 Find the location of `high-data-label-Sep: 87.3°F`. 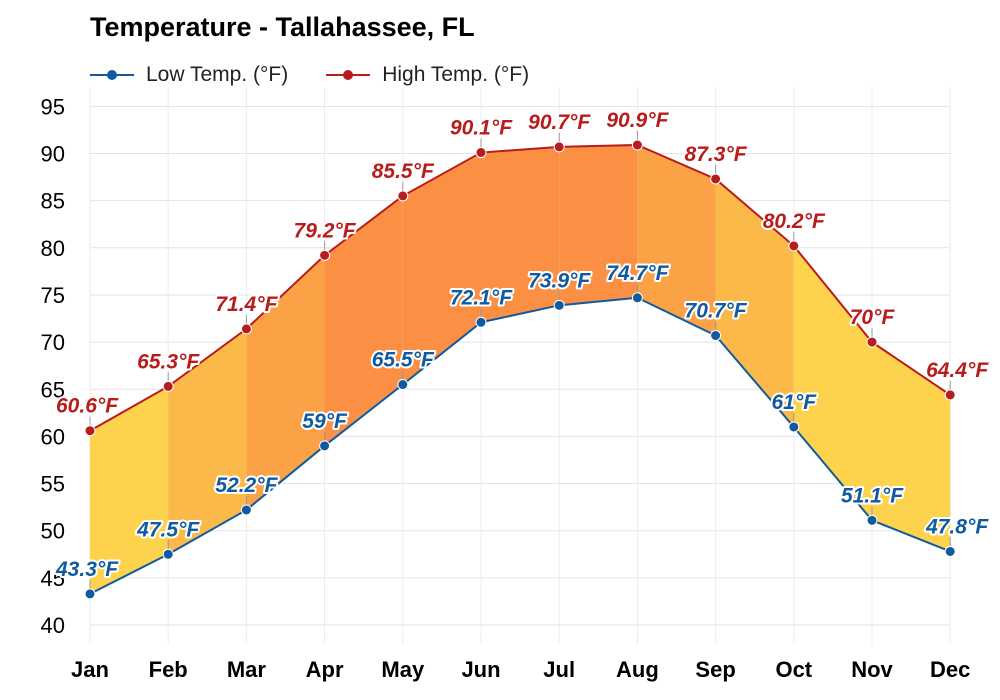

high-data-label-Sep: 87.3°F is located at coordinates (716, 154).